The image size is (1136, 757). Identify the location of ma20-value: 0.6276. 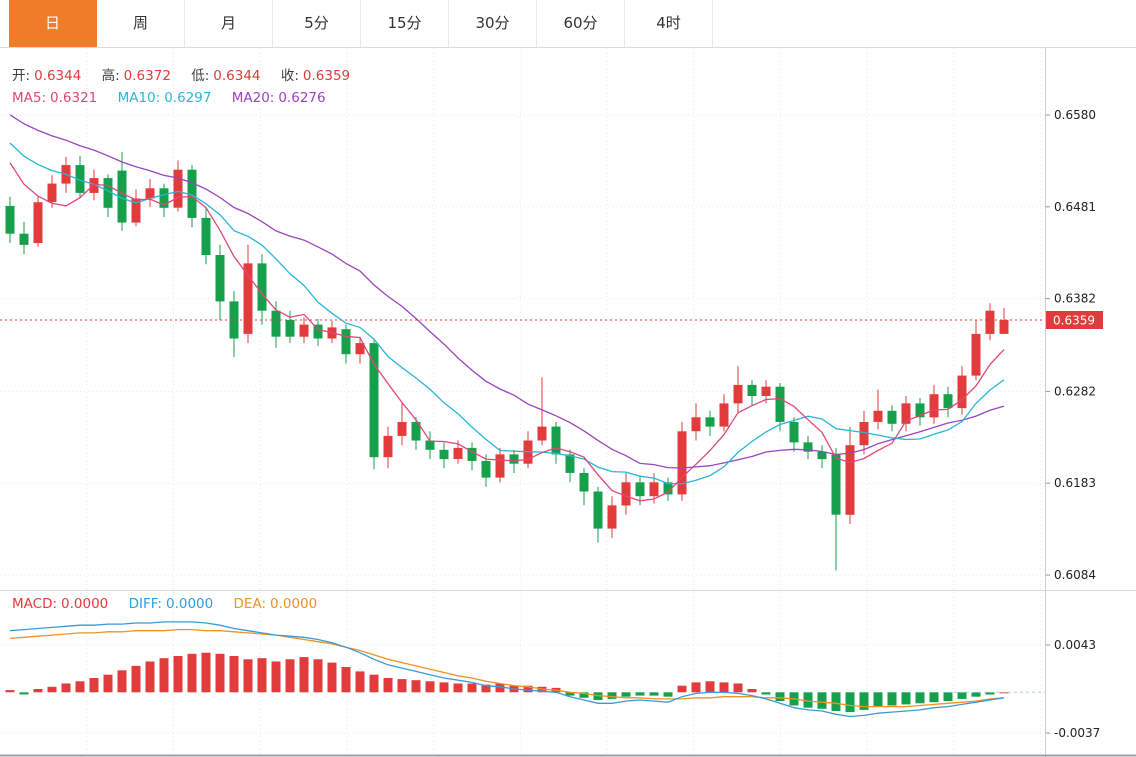
(302, 98).